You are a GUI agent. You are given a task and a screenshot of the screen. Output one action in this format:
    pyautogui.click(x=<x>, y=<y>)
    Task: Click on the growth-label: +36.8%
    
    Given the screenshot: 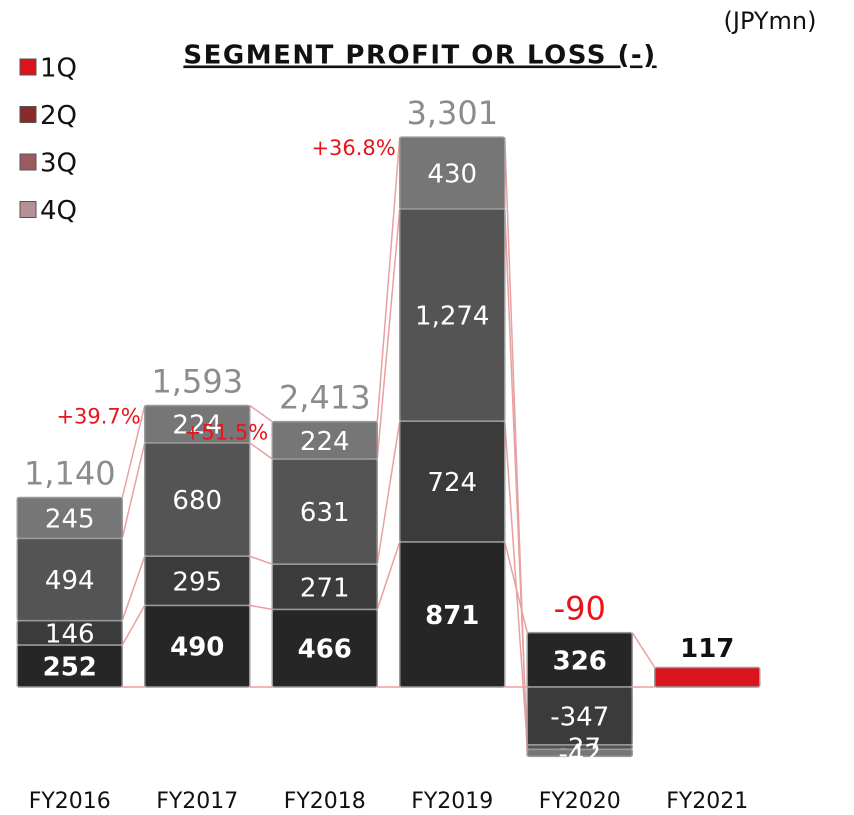 What is the action you would take?
    pyautogui.click(x=353, y=148)
    